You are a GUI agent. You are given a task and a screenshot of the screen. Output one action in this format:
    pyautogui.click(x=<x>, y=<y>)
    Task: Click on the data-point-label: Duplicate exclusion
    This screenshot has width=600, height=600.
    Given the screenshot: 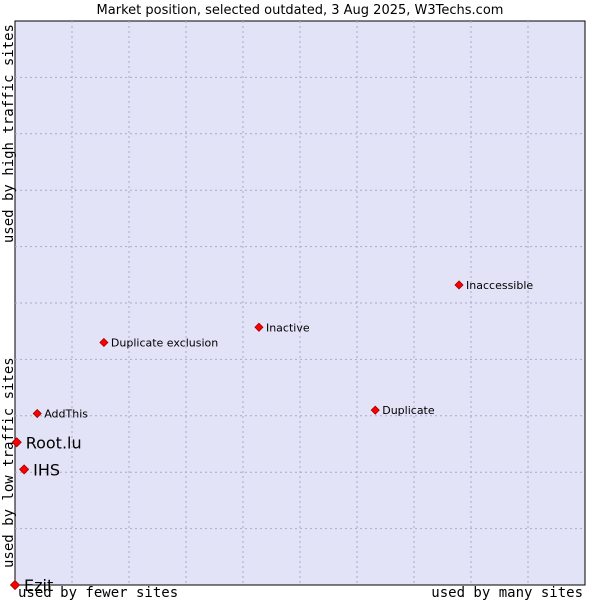 What is the action you would take?
    pyautogui.click(x=164, y=342)
    